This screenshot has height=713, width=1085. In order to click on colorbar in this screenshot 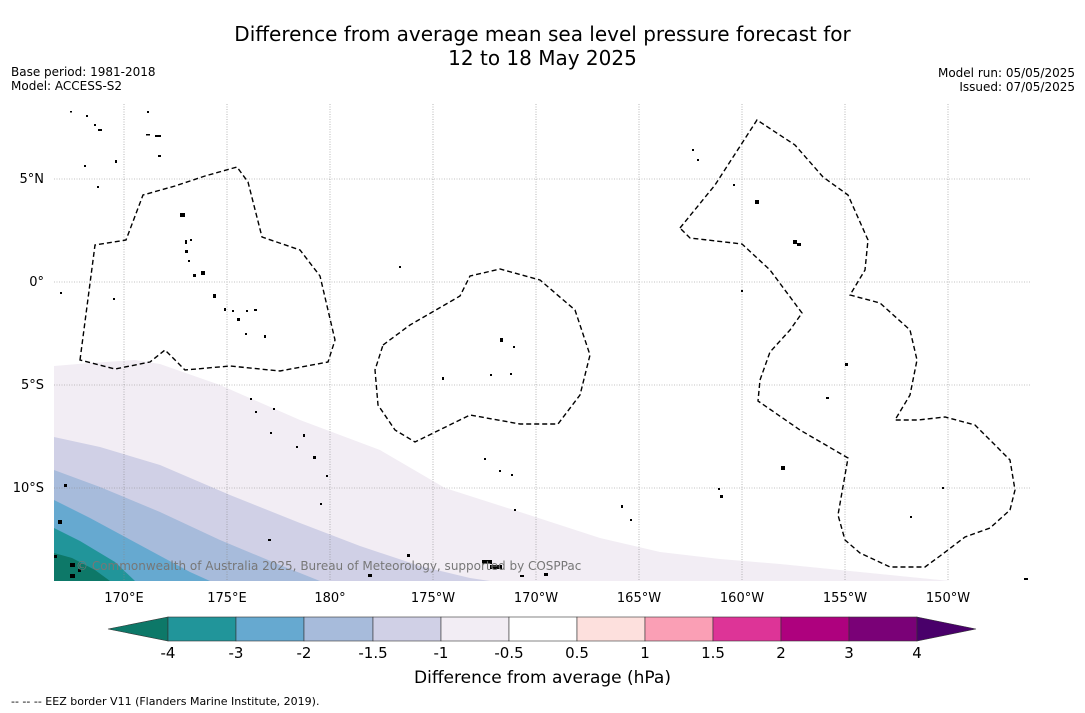, I will do `click(542, 629)`.